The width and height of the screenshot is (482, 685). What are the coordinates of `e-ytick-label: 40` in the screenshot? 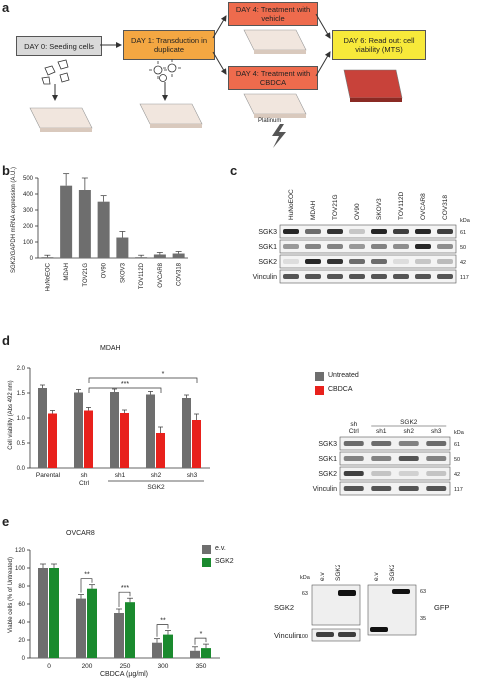 It's located at (21, 623).